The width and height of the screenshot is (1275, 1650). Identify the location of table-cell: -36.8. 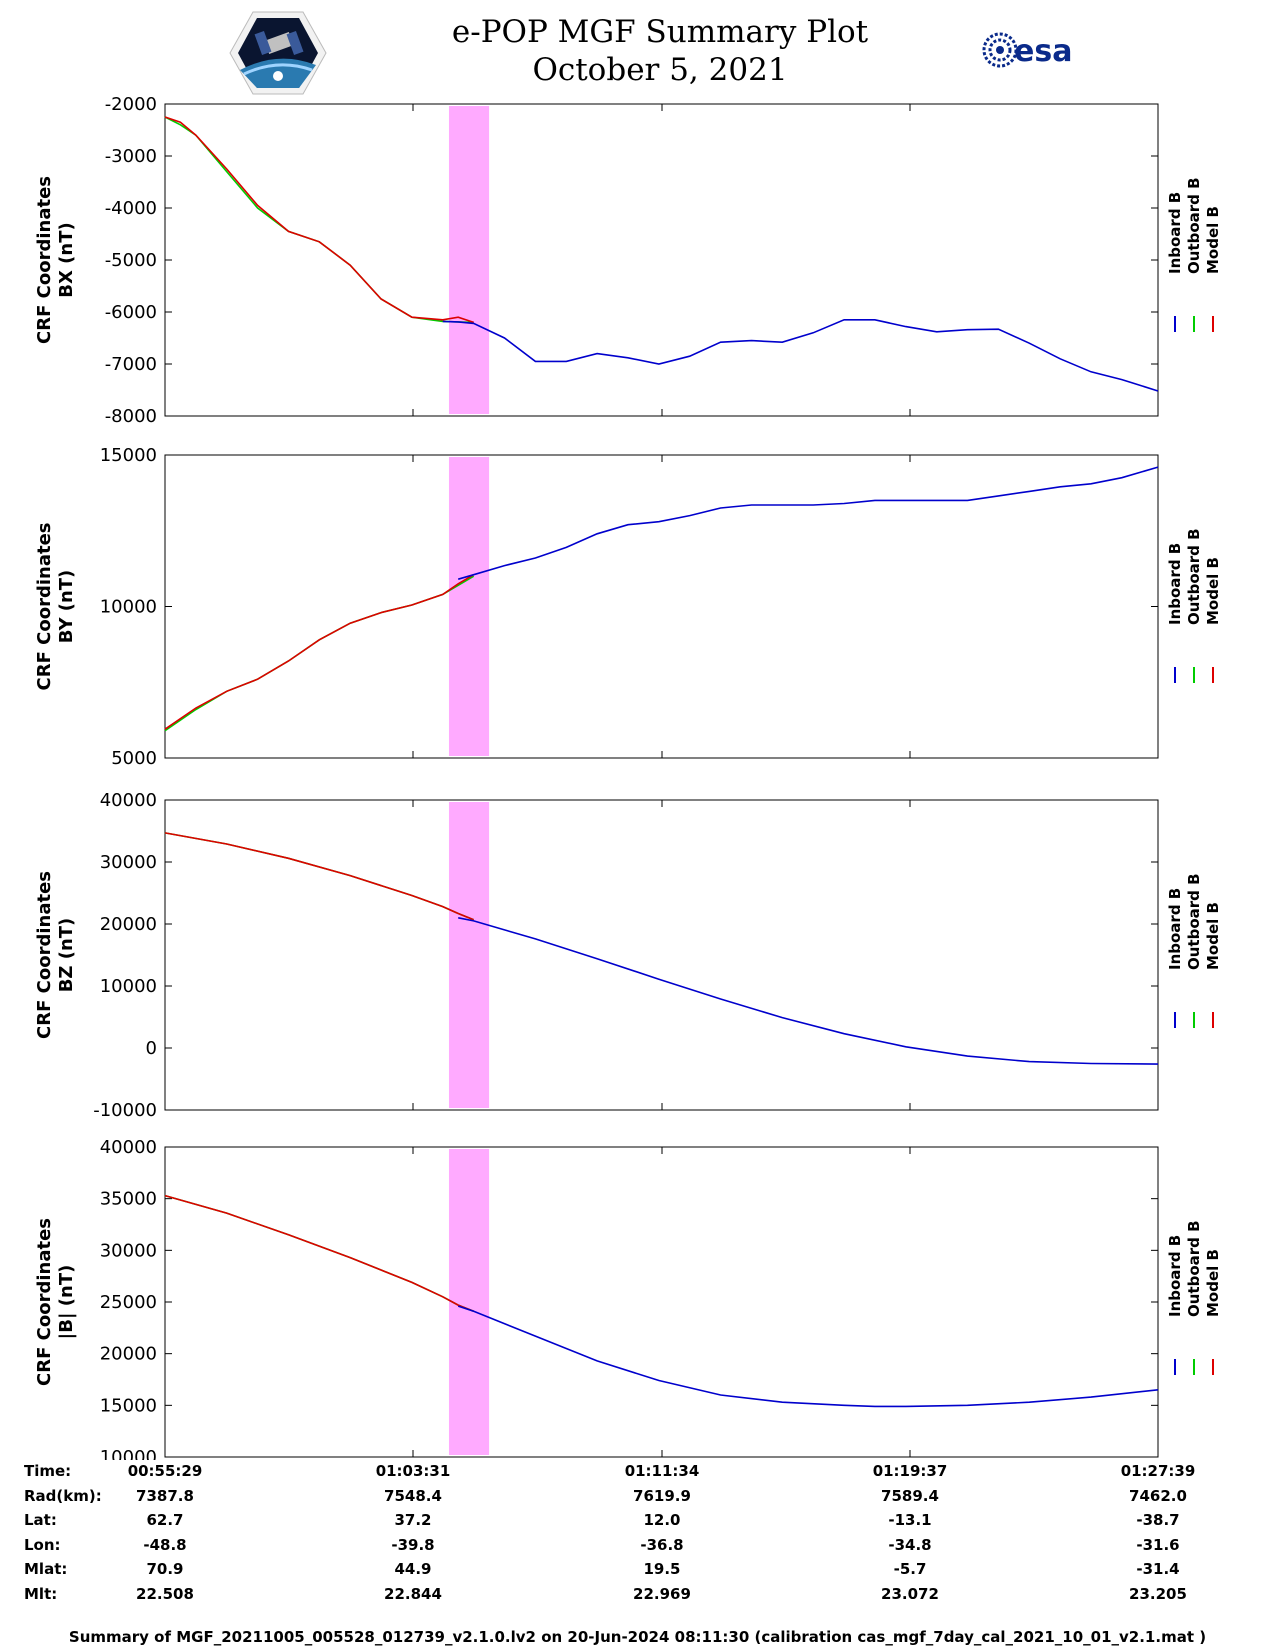
(662, 1544).